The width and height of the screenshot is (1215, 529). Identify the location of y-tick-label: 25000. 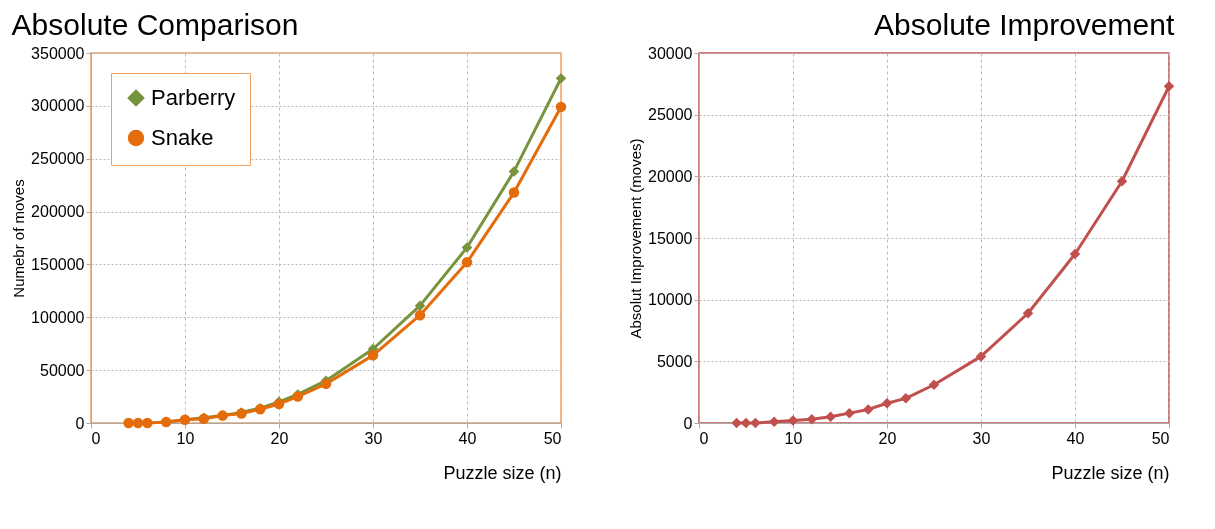
(670, 115).